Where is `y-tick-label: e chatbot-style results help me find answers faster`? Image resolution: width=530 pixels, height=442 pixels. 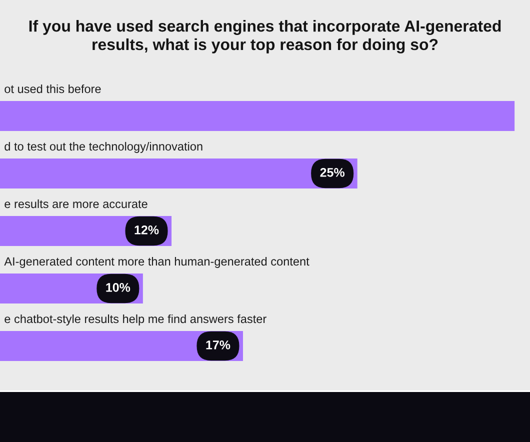 y-tick-label: e chatbot-style results help me find answers faster is located at coordinates (135, 320).